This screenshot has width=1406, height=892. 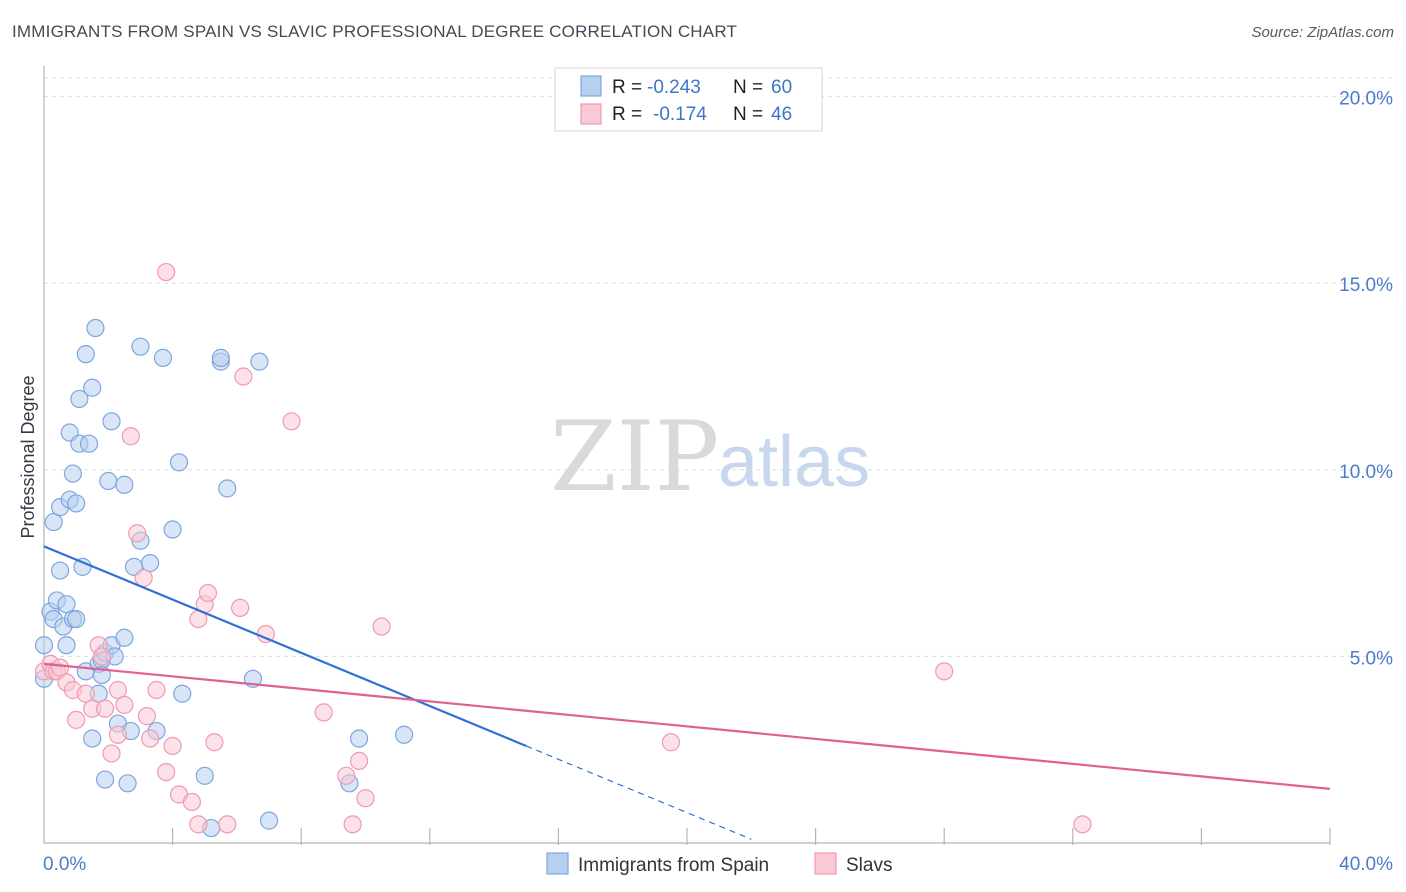 What do you see at coordinates (869, 865) in the screenshot?
I see `bottom-legend-label-slavs: Slavs` at bounding box center [869, 865].